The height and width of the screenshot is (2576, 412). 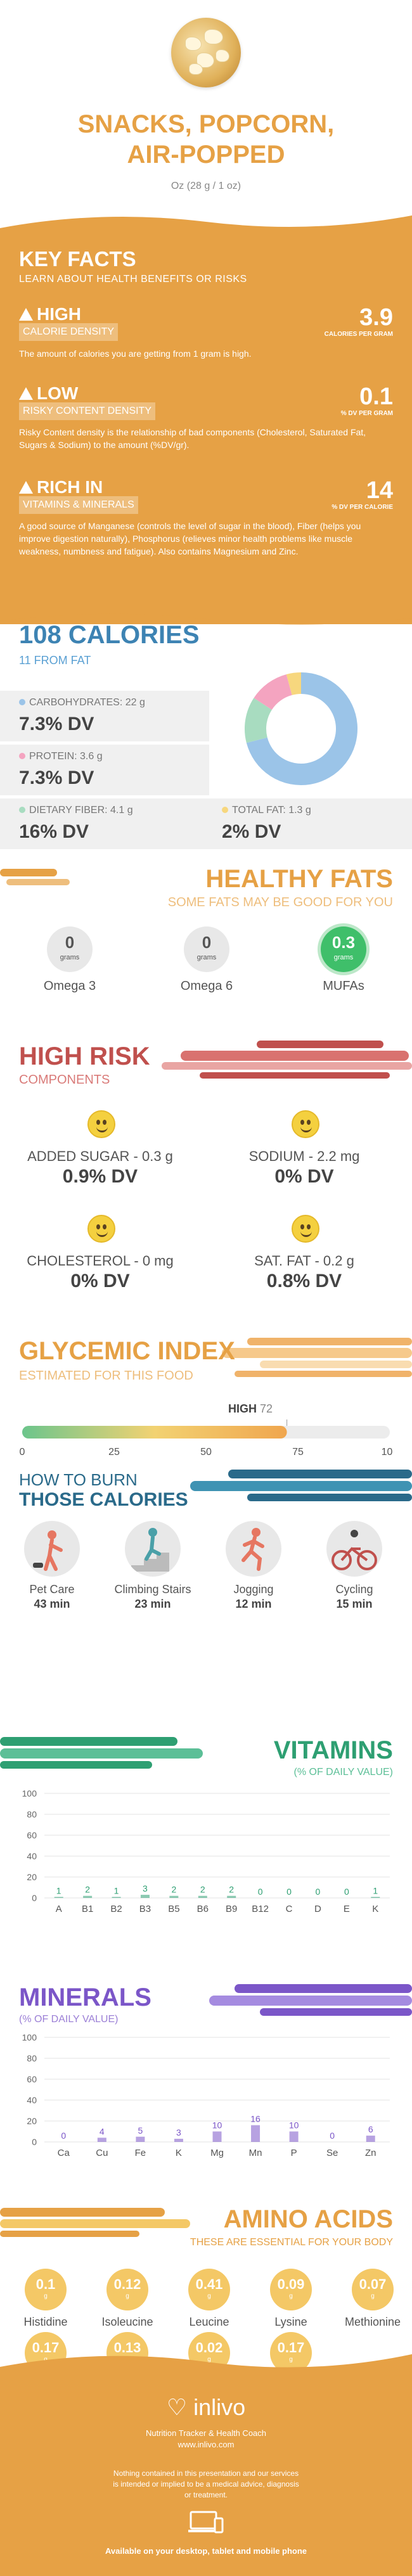 I want to click on glycemic-decor-bars, so click(x=317, y=1357).